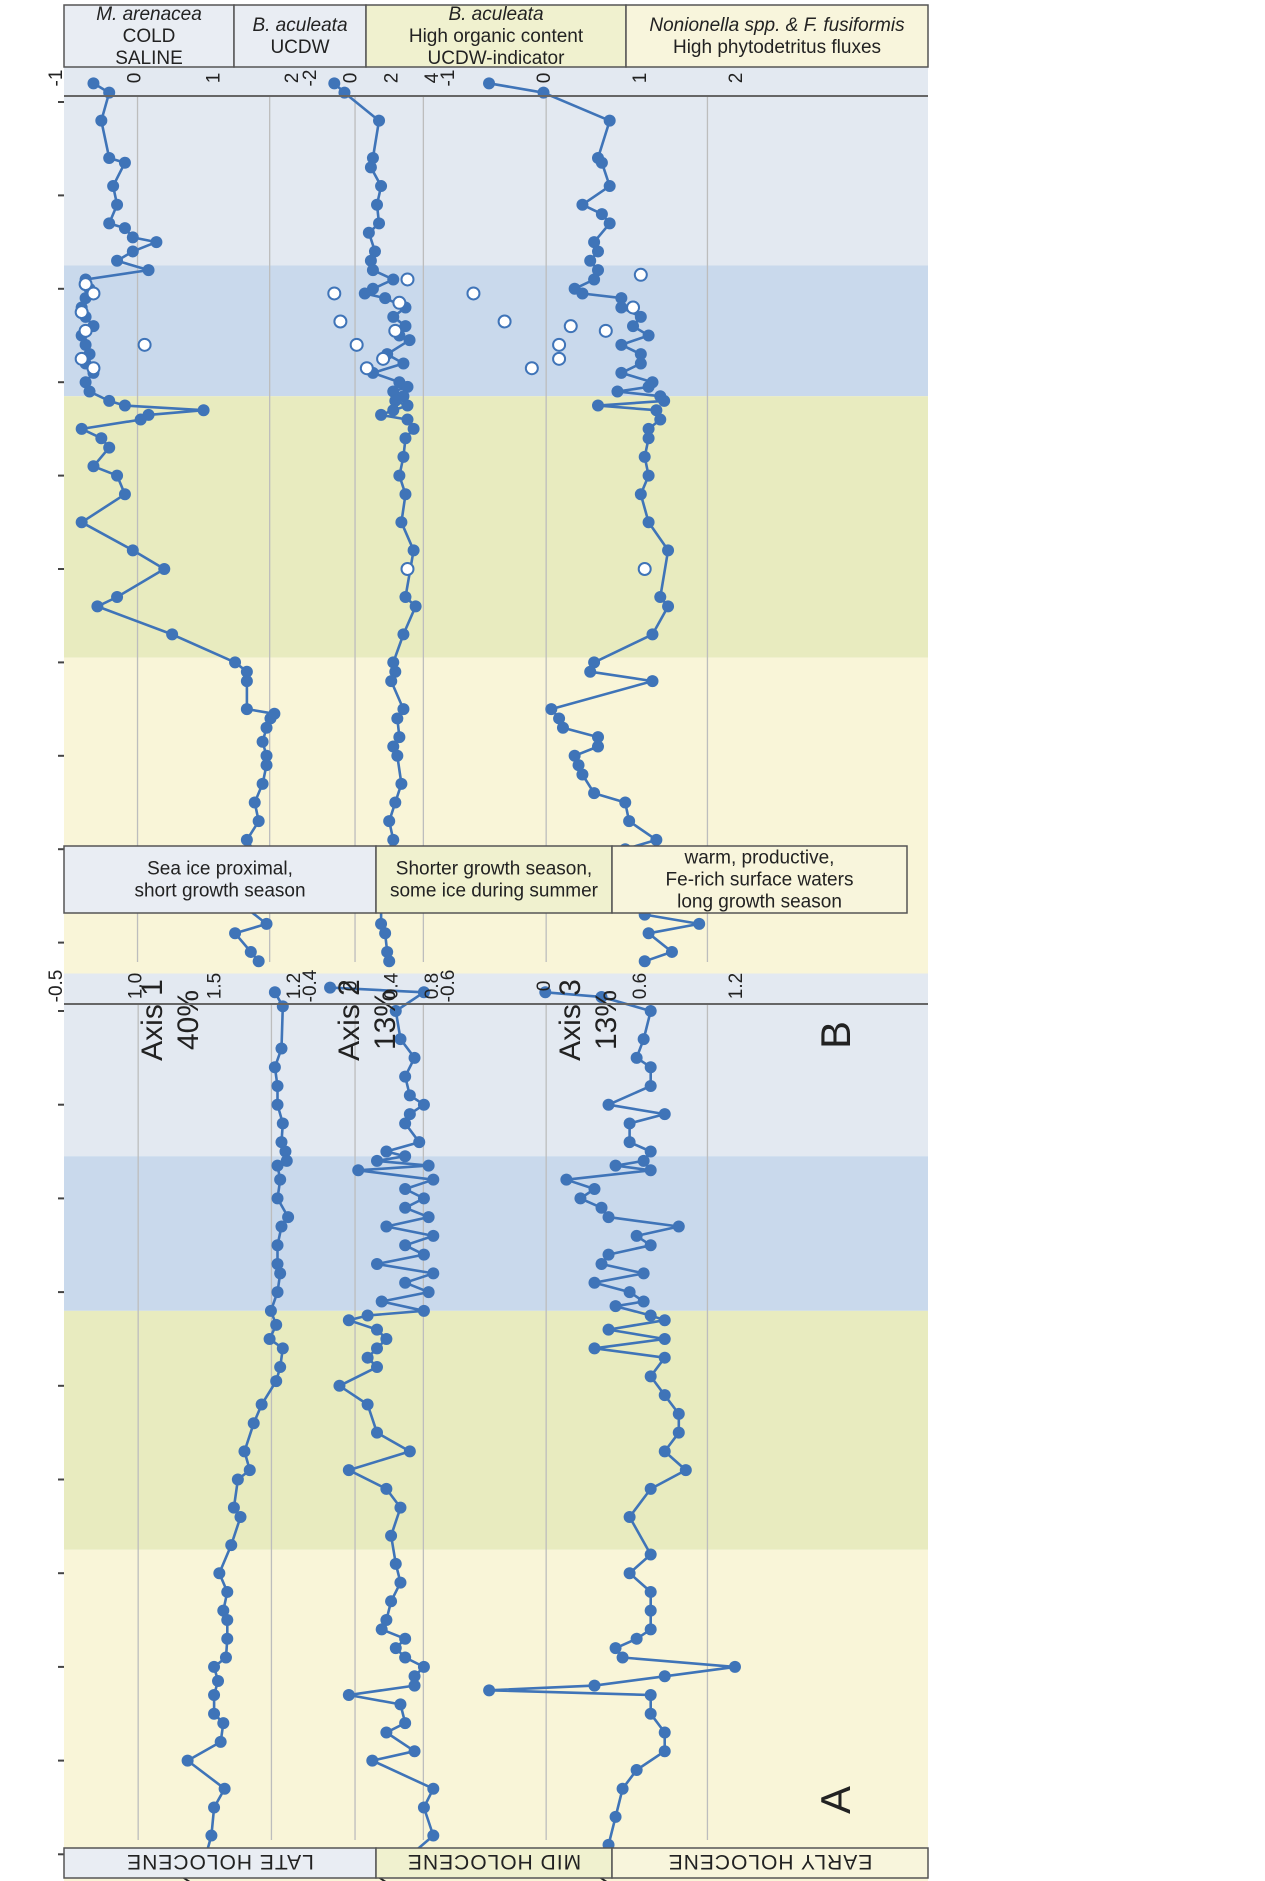  Describe the element at coordinates (299, 25) in the screenshot. I see `zone-label-text: B. aculeata` at that location.